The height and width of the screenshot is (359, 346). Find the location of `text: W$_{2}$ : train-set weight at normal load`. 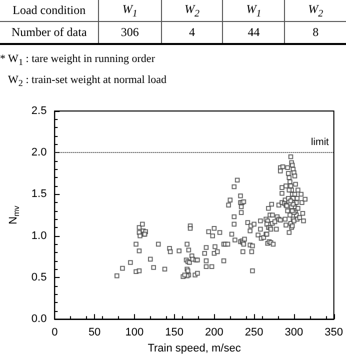

text: W$_{2}$ : train-set weight at normal load is located at coordinates (87, 81).